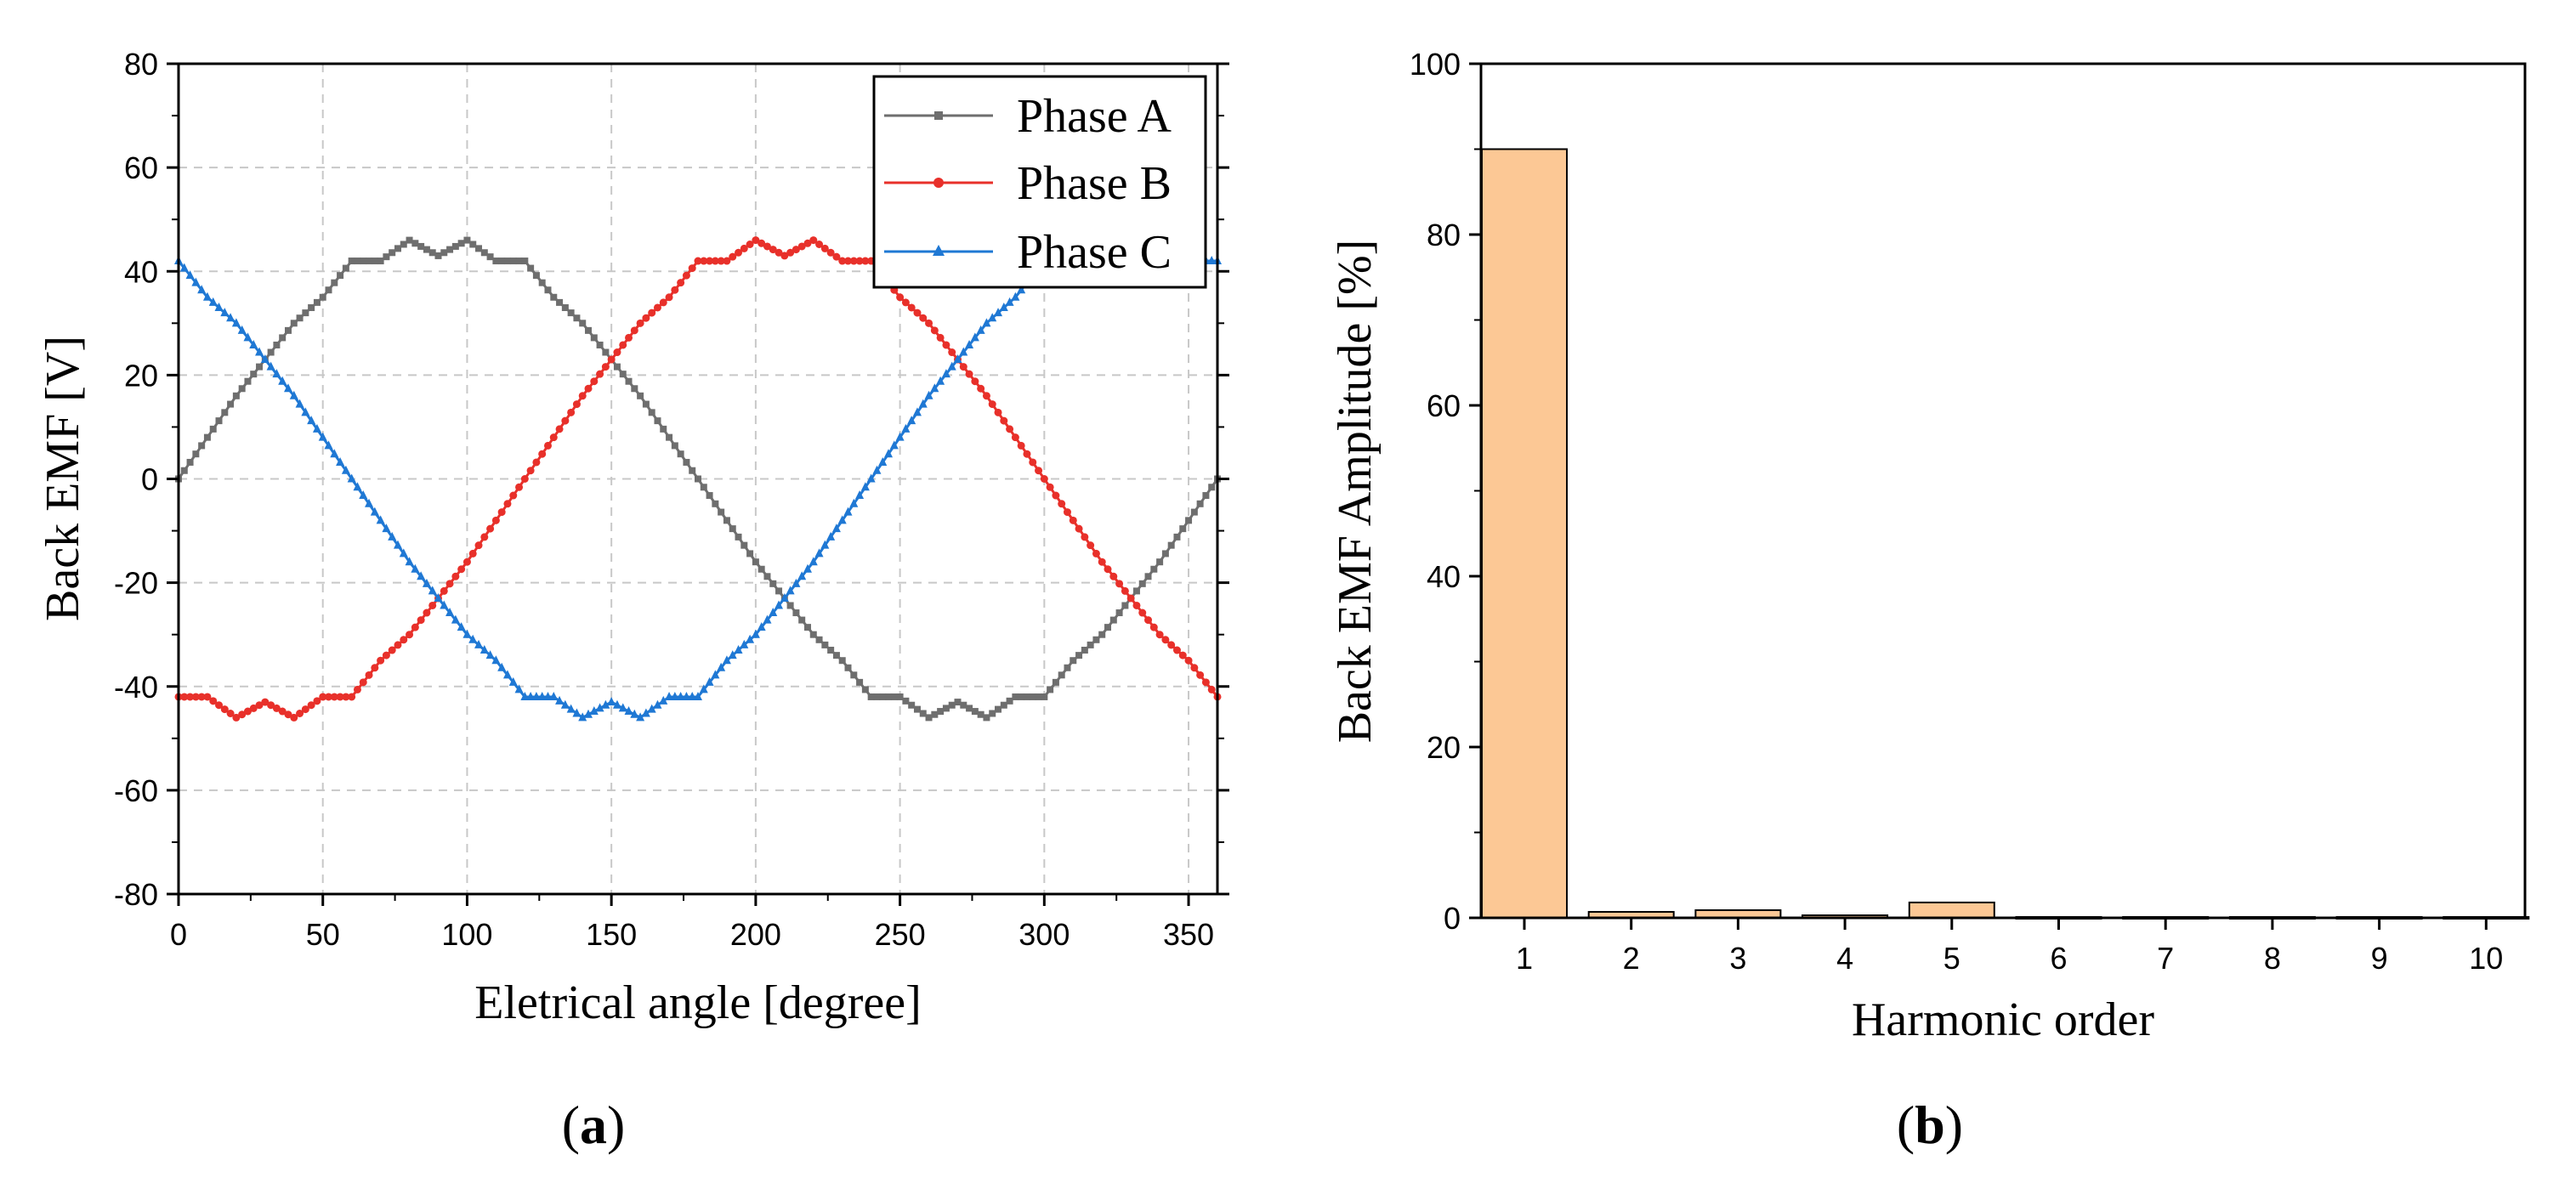 The image size is (2576, 1200). Describe the element at coordinates (1930, 1125) in the screenshot. I see `panel-label-b: (b)` at that location.